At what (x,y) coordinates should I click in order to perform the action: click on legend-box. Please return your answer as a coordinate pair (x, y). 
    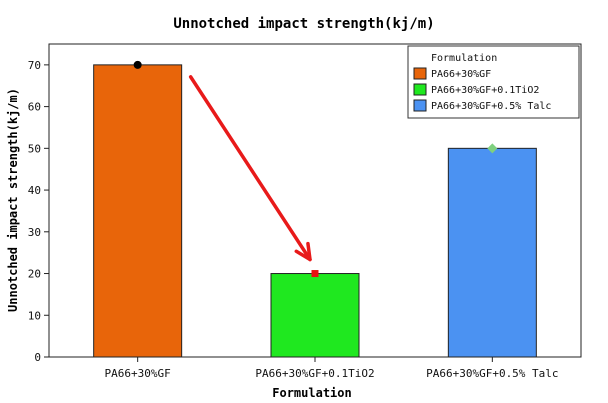
    Looking at the image, I should click on (493, 82).